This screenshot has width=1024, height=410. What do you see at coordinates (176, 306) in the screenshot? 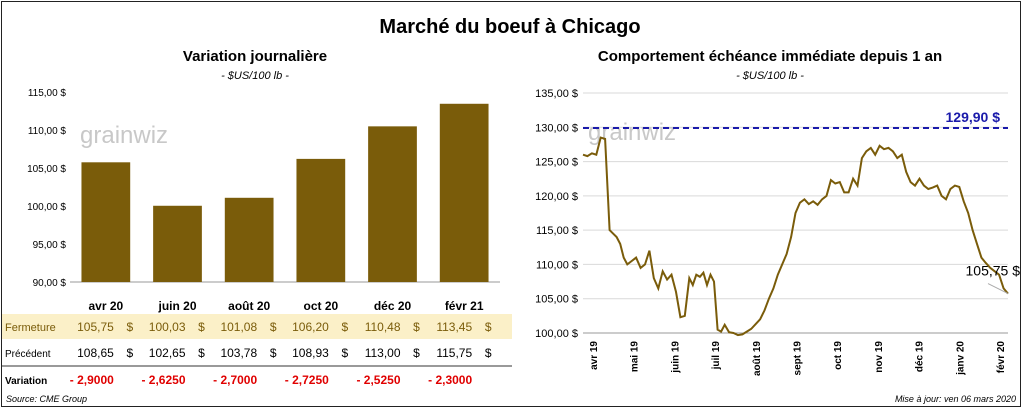
I see `bar-x-label: juin 20` at bounding box center [176, 306].